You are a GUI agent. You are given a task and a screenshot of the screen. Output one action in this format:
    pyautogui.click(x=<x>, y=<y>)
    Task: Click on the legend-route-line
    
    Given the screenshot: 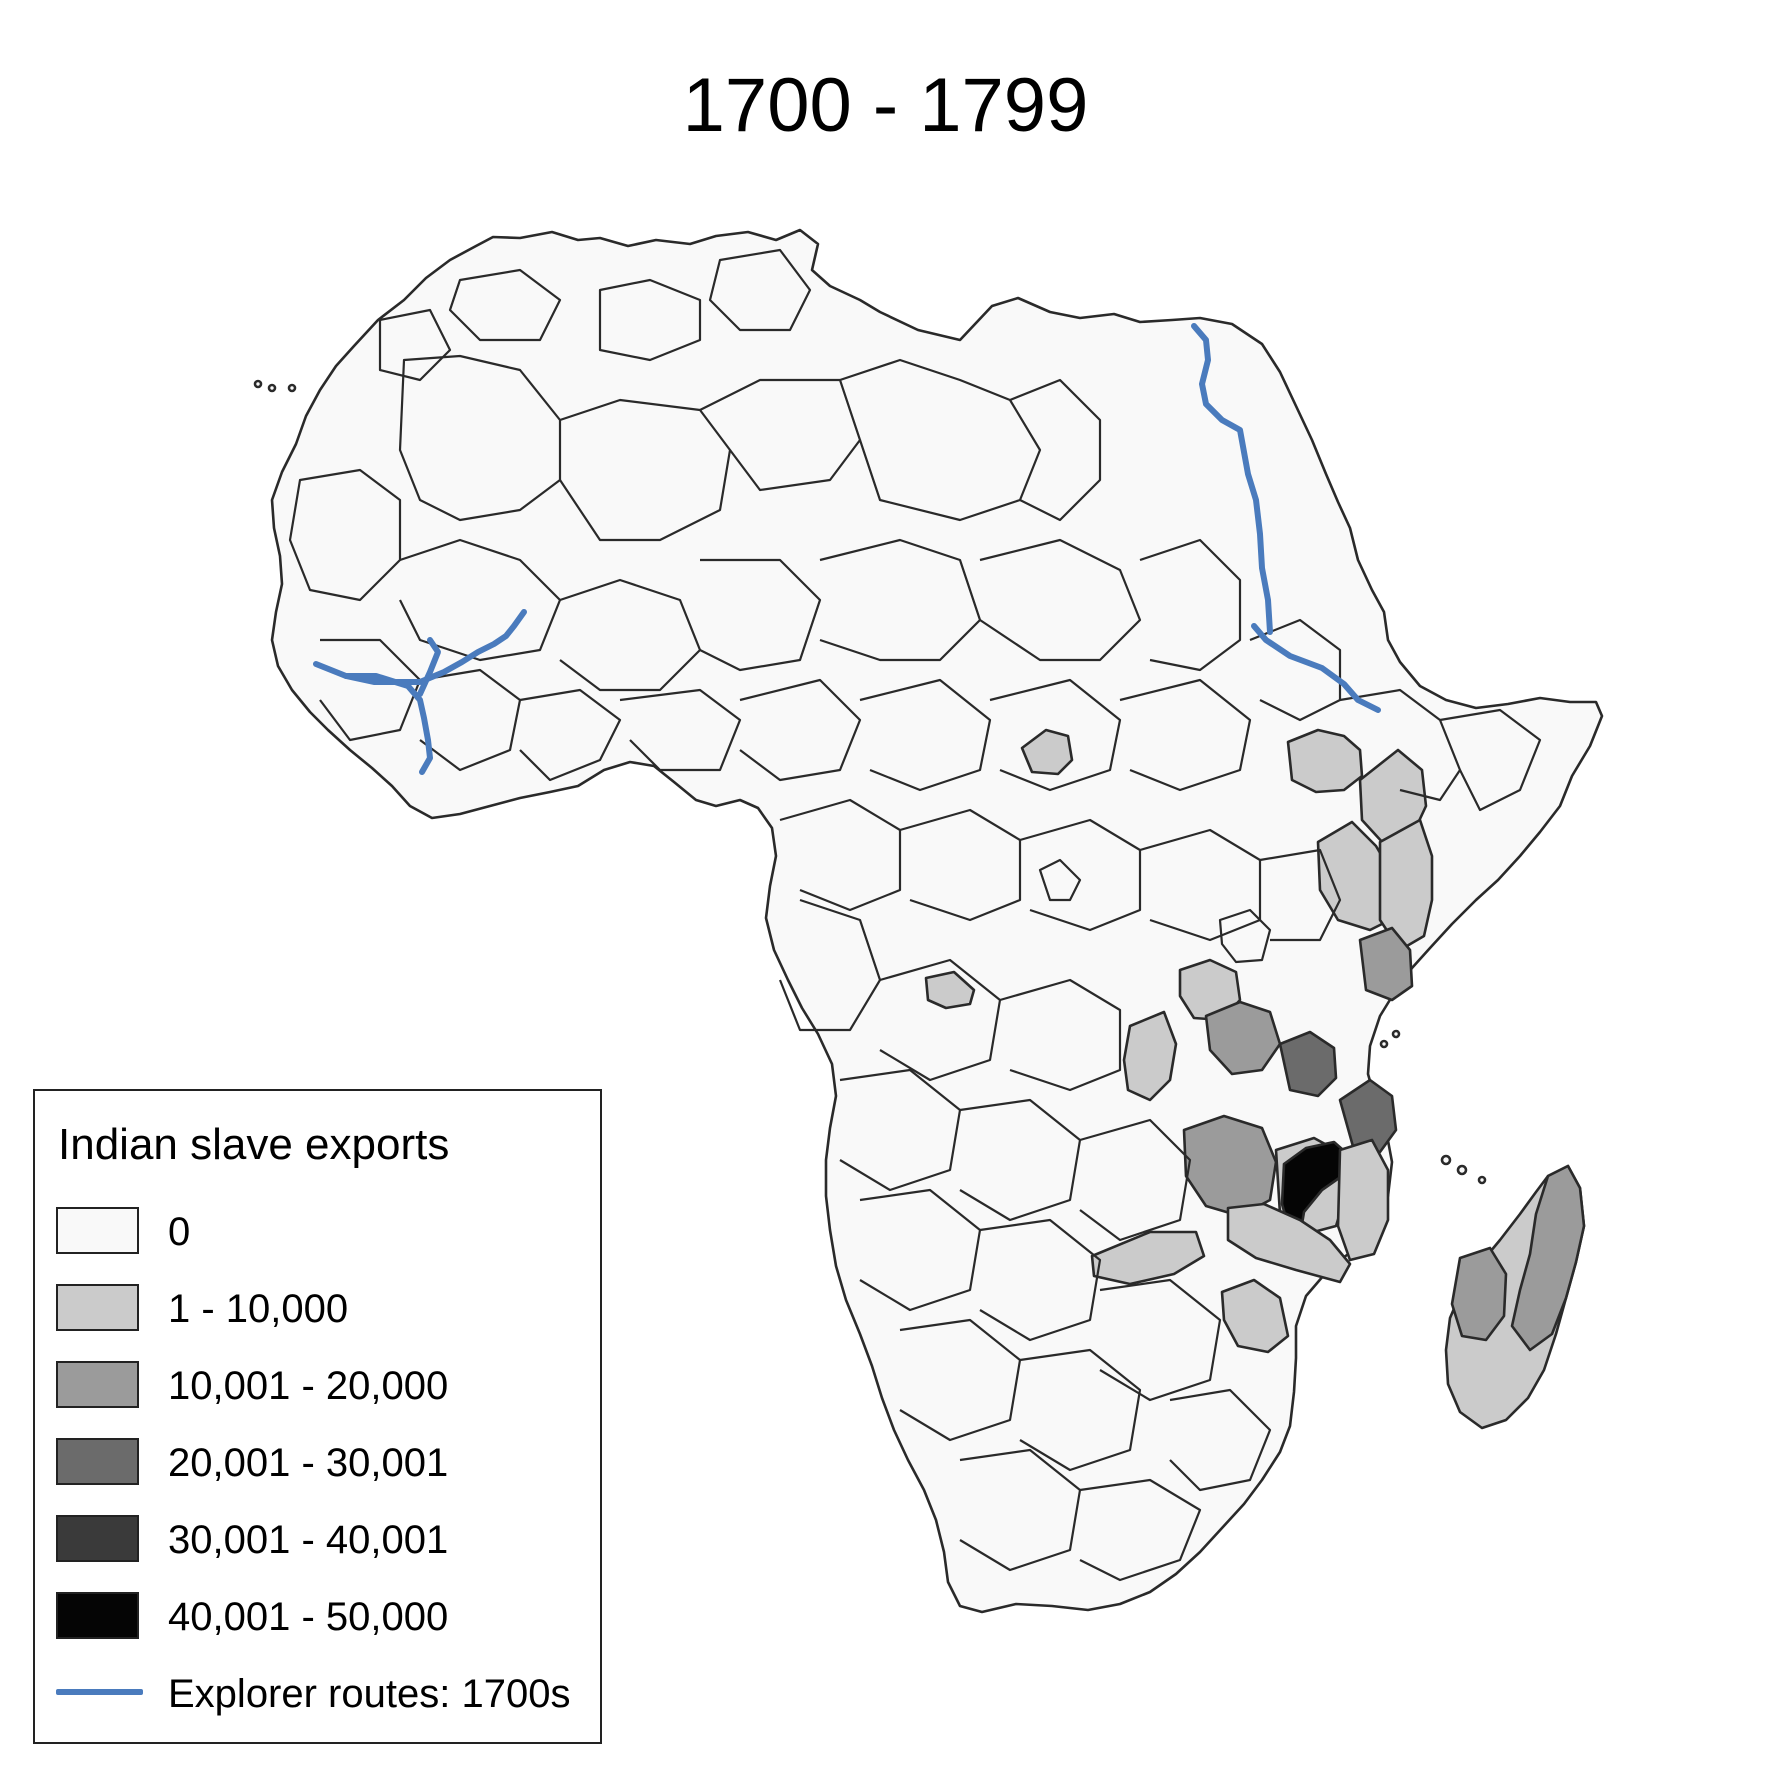 What is the action you would take?
    pyautogui.click(x=99, y=1692)
    